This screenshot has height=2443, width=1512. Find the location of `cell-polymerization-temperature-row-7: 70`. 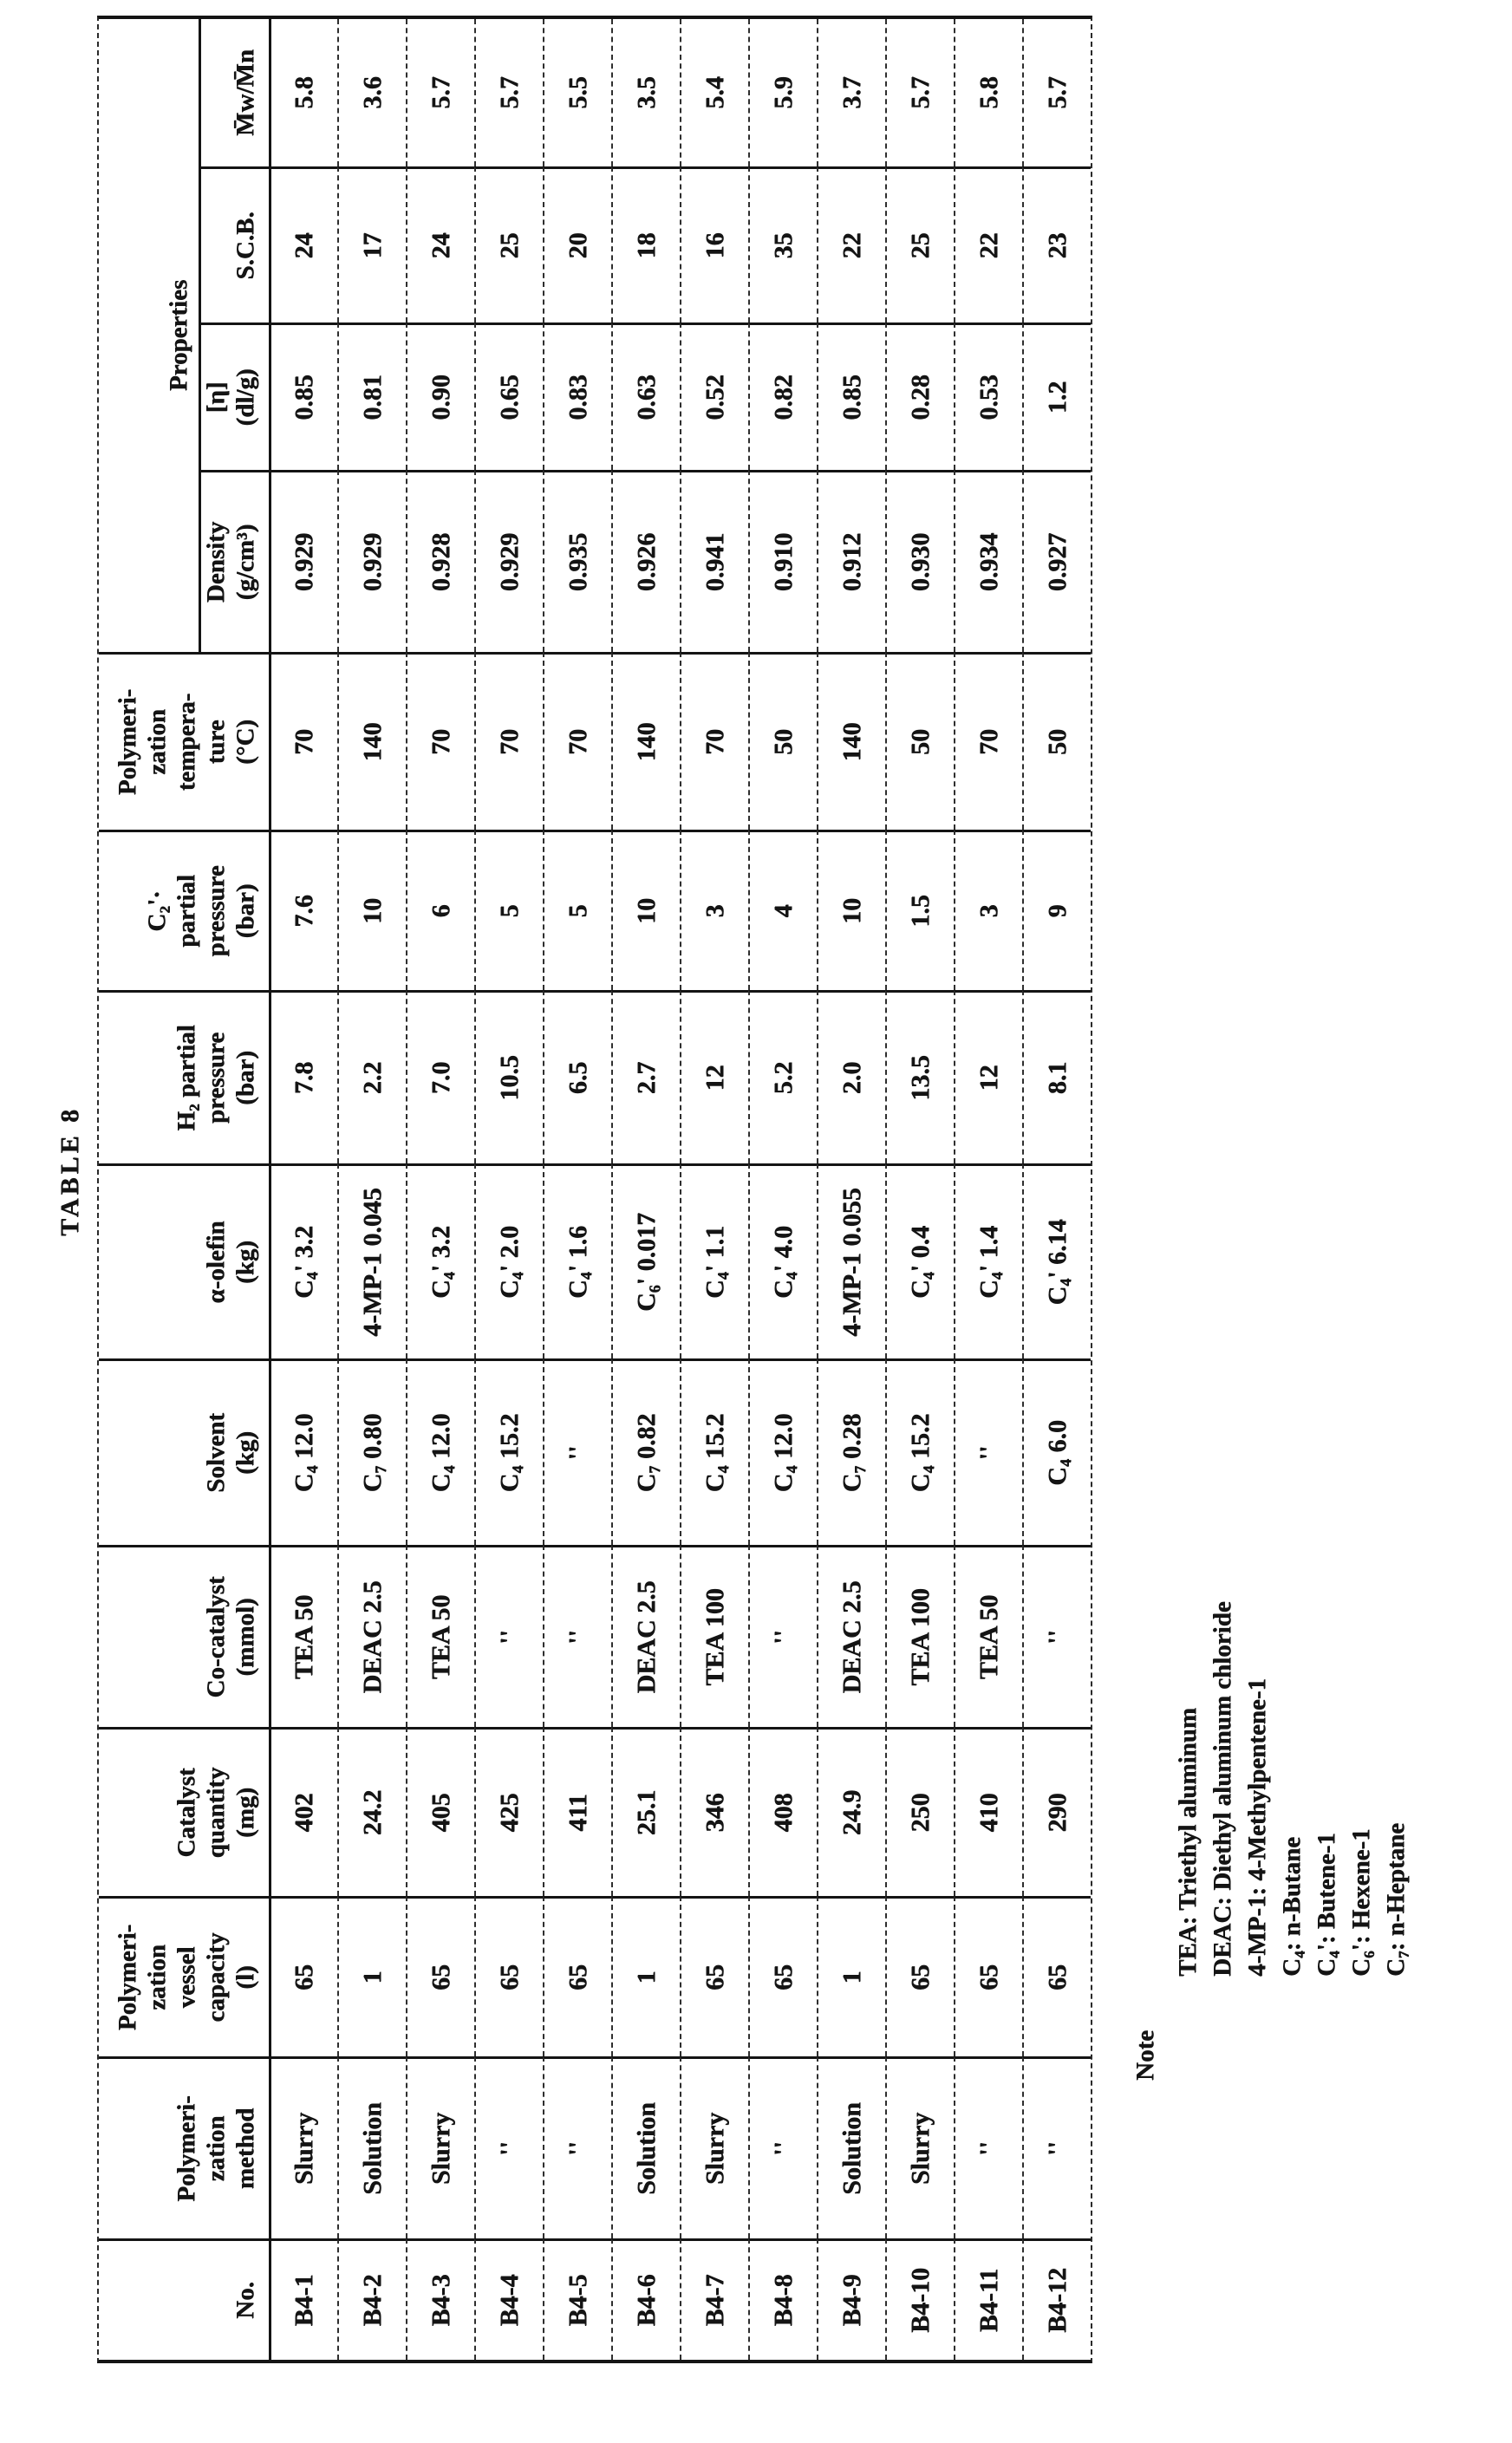

cell-polymerization-temperature-row-7: 70 is located at coordinates (714, 741).